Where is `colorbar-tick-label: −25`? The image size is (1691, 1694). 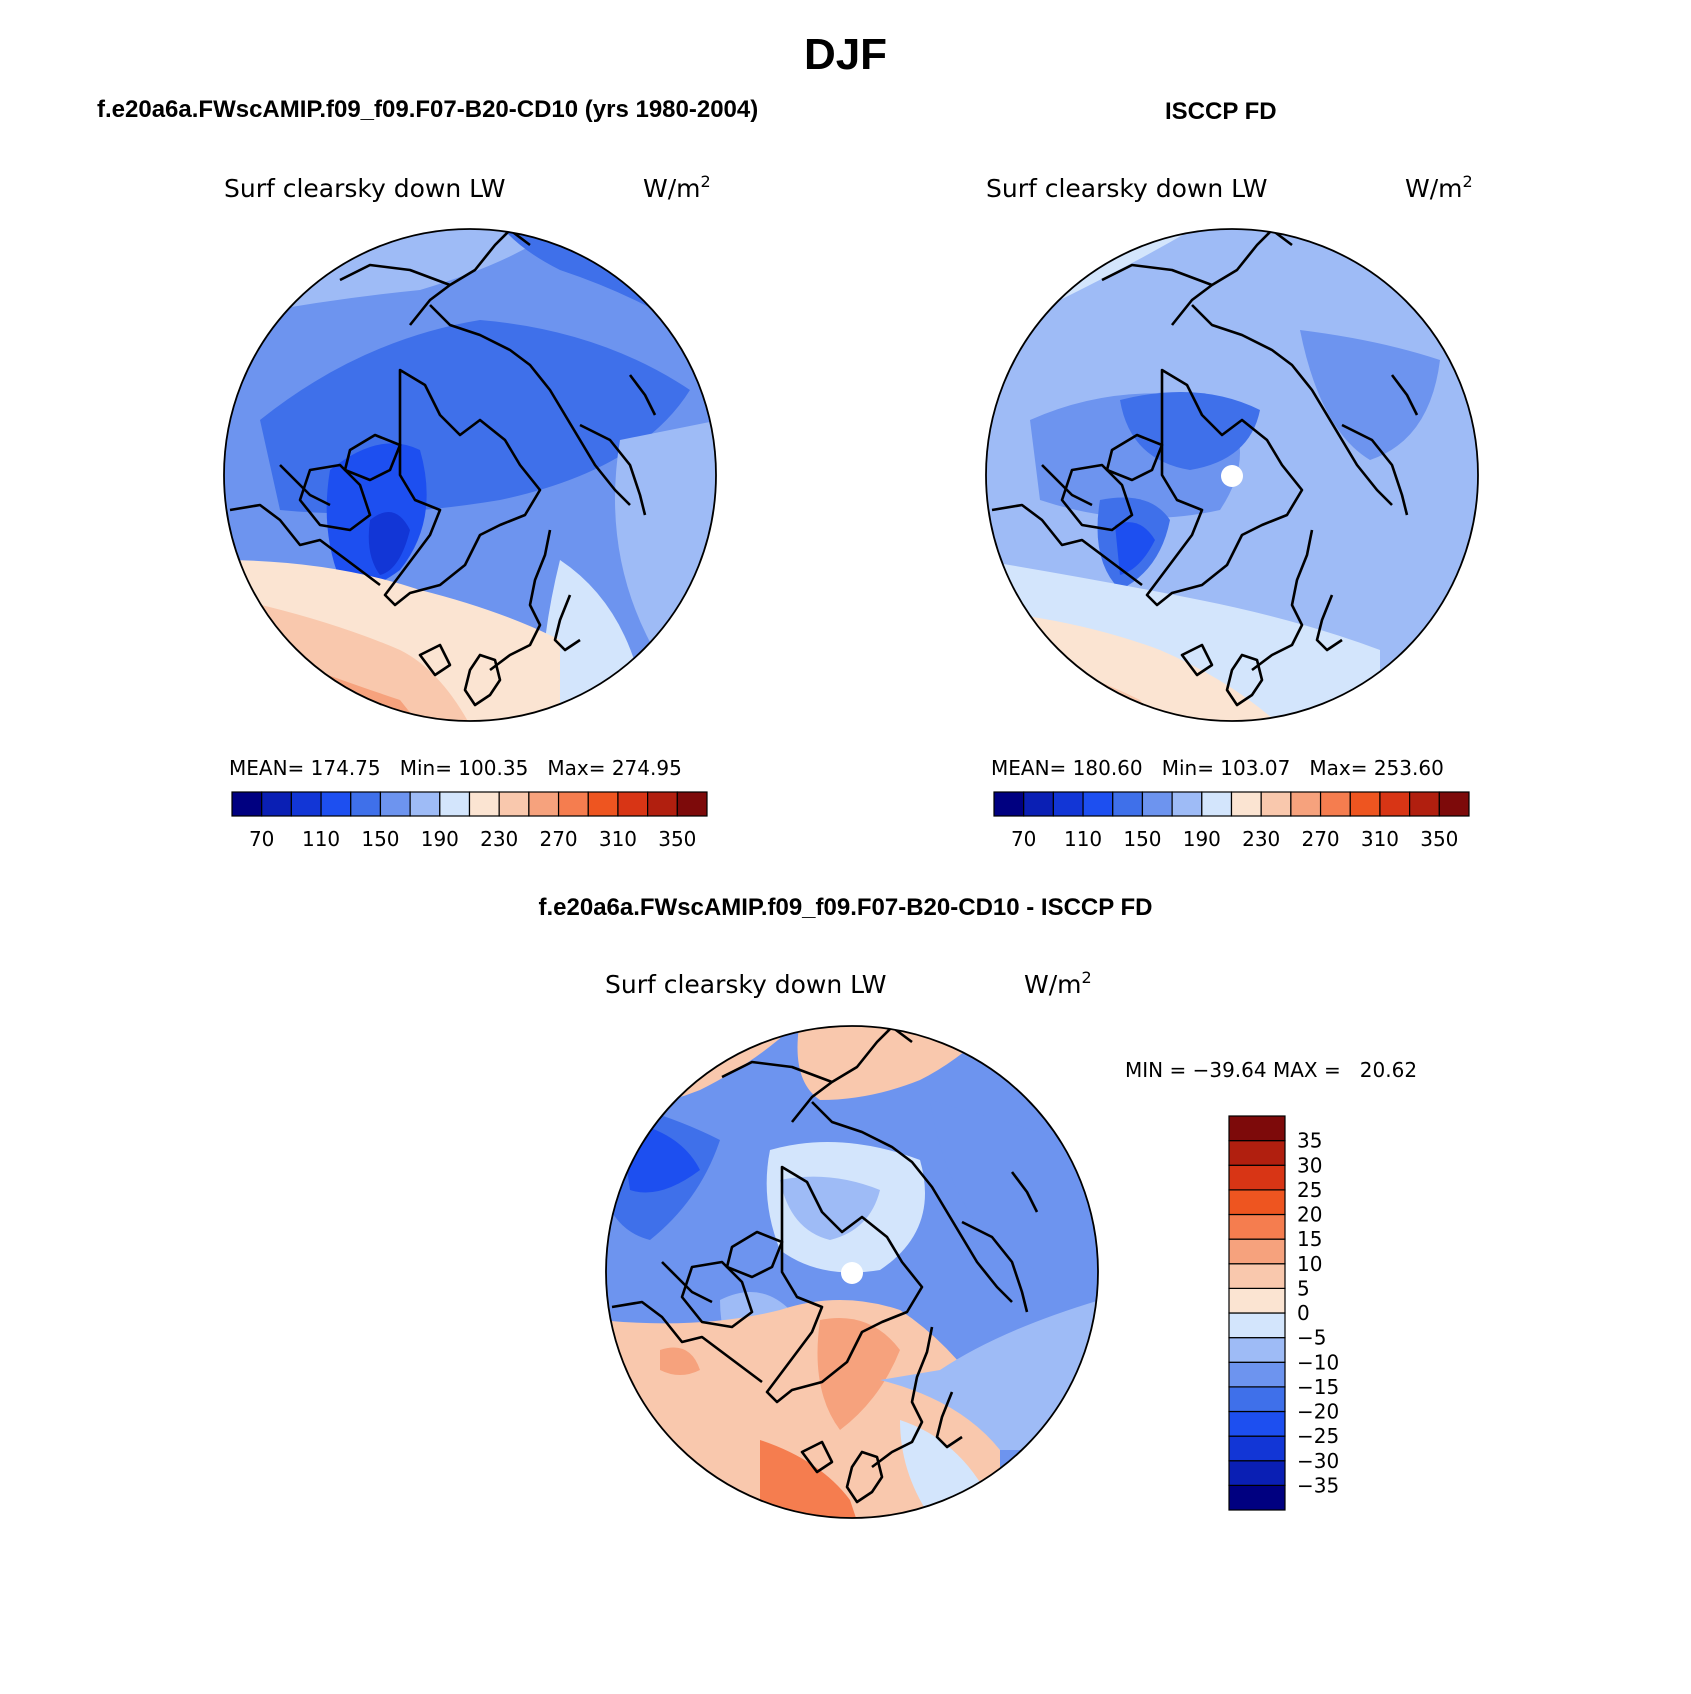 colorbar-tick-label: −25 is located at coordinates (1318, 1436).